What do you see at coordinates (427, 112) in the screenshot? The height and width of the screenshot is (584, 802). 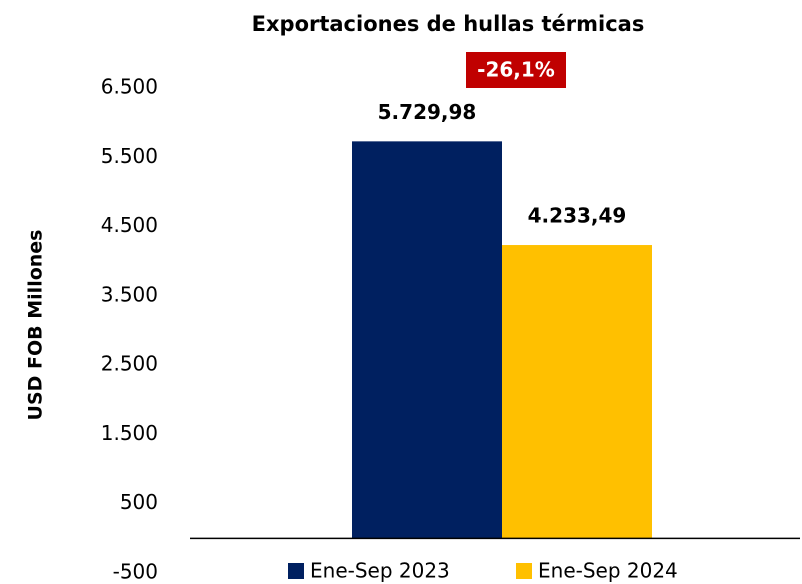 I see `data-label: 5.729,98` at bounding box center [427, 112].